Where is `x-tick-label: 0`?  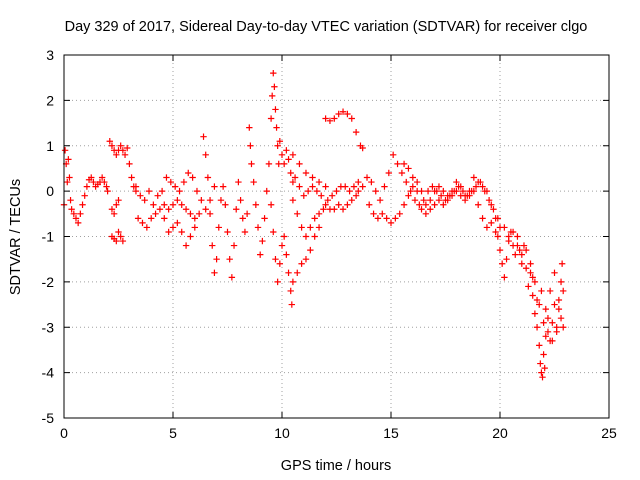 x-tick-label: 0 is located at coordinates (64, 433).